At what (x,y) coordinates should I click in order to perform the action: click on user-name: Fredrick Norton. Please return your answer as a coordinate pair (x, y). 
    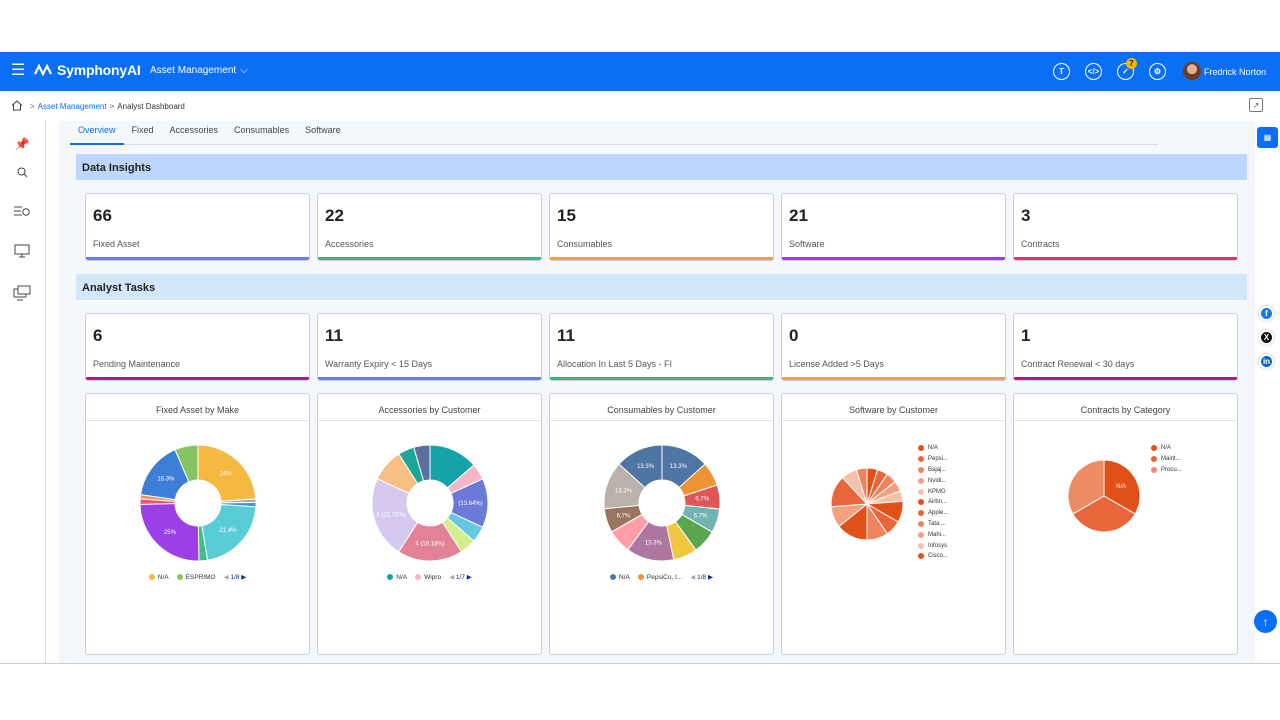
    Looking at the image, I should click on (1235, 72).